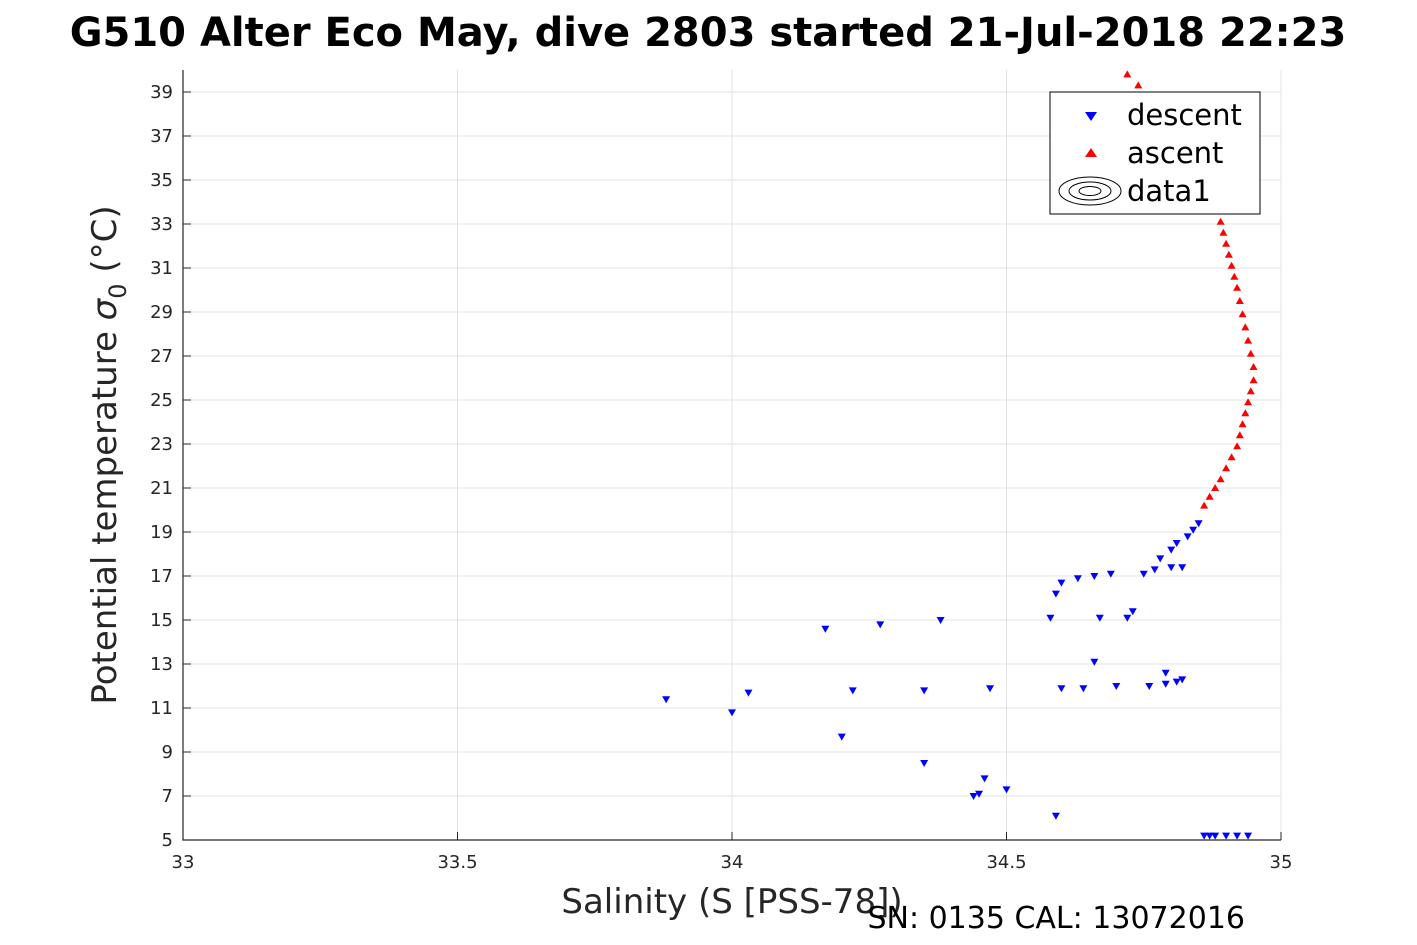 This screenshot has width=1417, height=945. What do you see at coordinates (1281, 862) in the screenshot?
I see `x-tick-label: 35` at bounding box center [1281, 862].